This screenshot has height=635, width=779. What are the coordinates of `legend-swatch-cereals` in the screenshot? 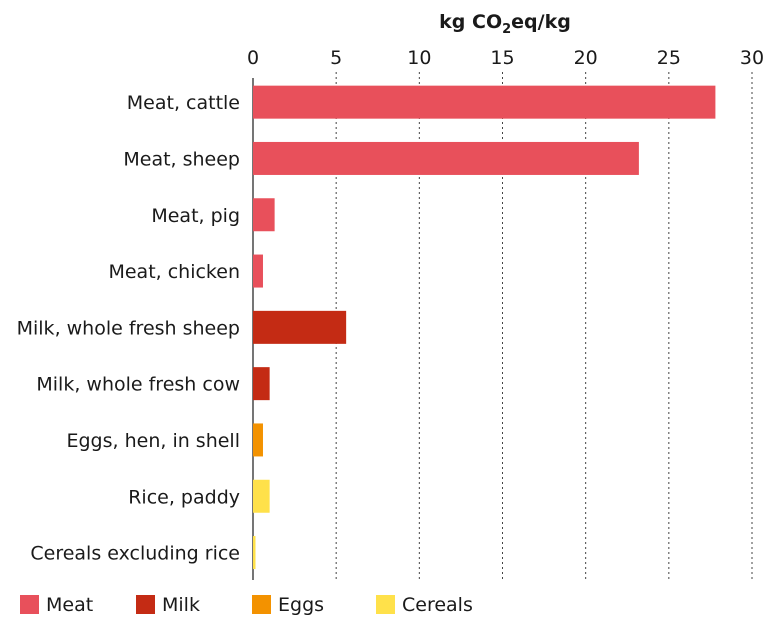 It's located at (385, 604).